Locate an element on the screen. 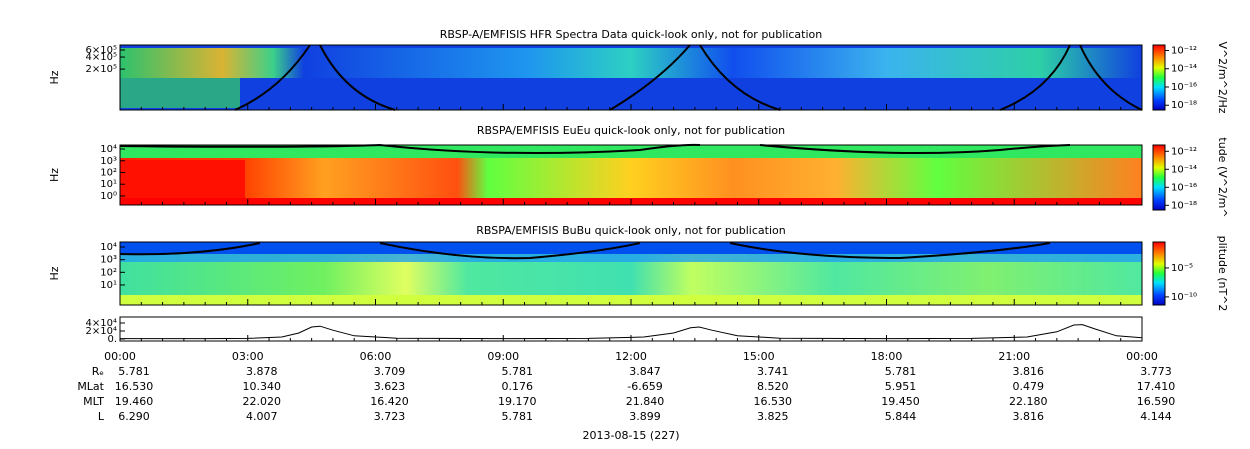  y-tick-label: 2×10⁴ is located at coordinates (101, 331).